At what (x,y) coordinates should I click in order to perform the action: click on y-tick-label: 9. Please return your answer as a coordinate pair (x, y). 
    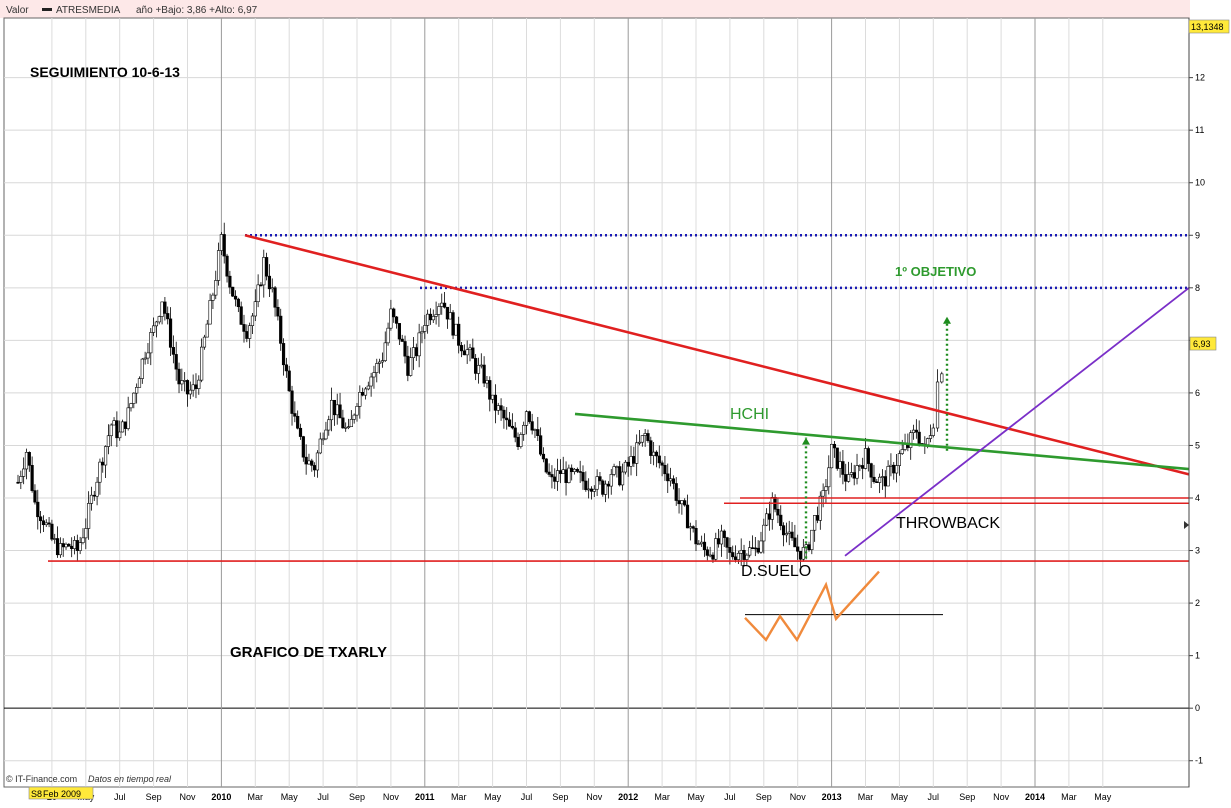
    Looking at the image, I should click on (1197, 235).